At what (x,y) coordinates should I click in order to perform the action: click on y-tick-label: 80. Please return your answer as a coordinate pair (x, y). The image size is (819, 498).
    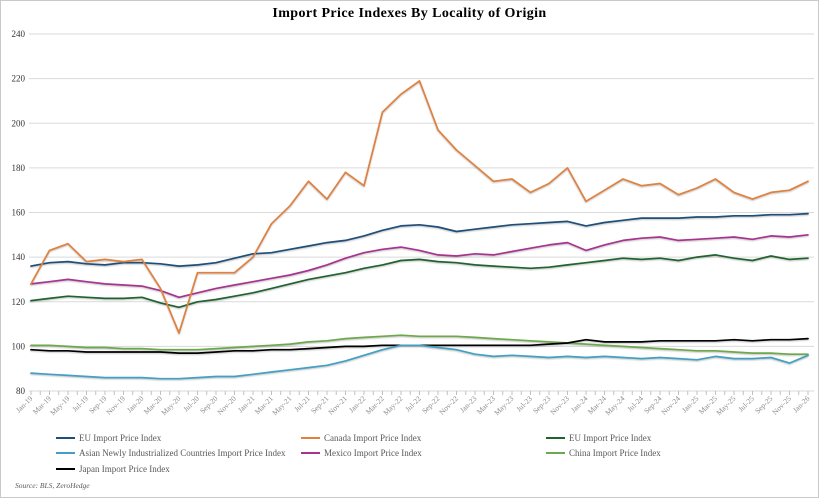
    Looking at the image, I should click on (21, 391).